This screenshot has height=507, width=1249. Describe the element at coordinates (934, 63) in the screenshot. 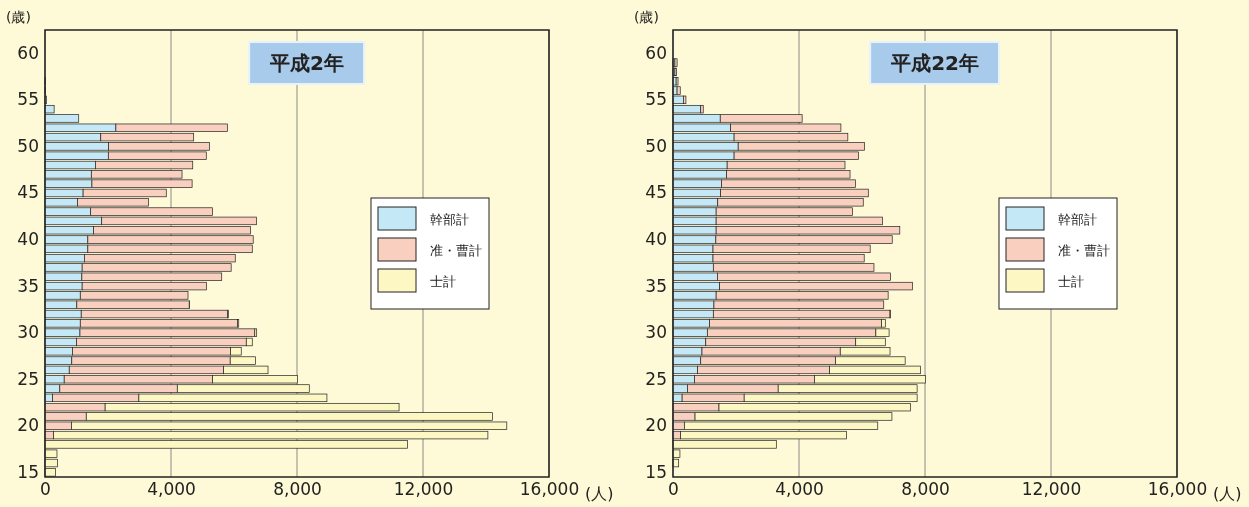

I see `text: 平成22年` at that location.